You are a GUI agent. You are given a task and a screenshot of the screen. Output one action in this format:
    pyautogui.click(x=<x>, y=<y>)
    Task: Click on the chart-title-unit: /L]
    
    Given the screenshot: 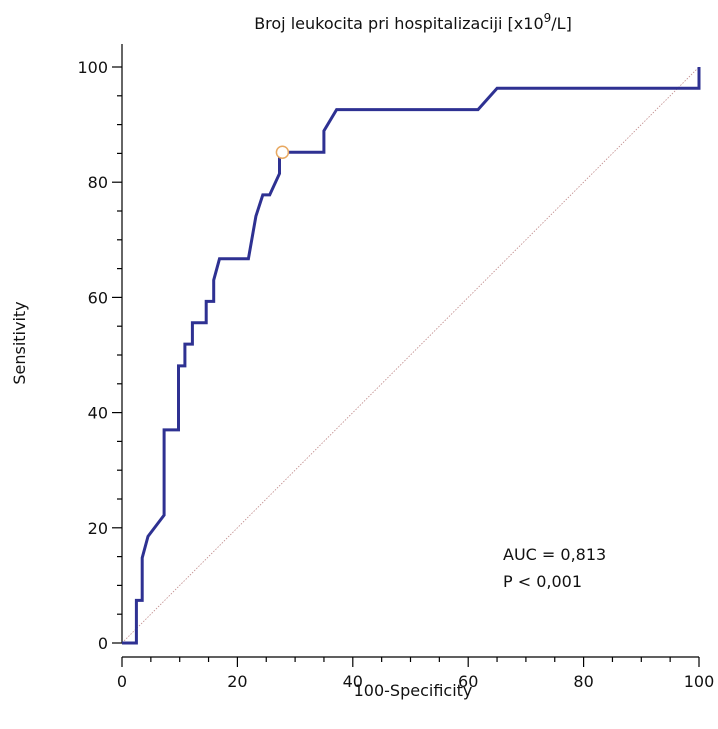 What is the action you would take?
    pyautogui.click(x=561, y=23)
    